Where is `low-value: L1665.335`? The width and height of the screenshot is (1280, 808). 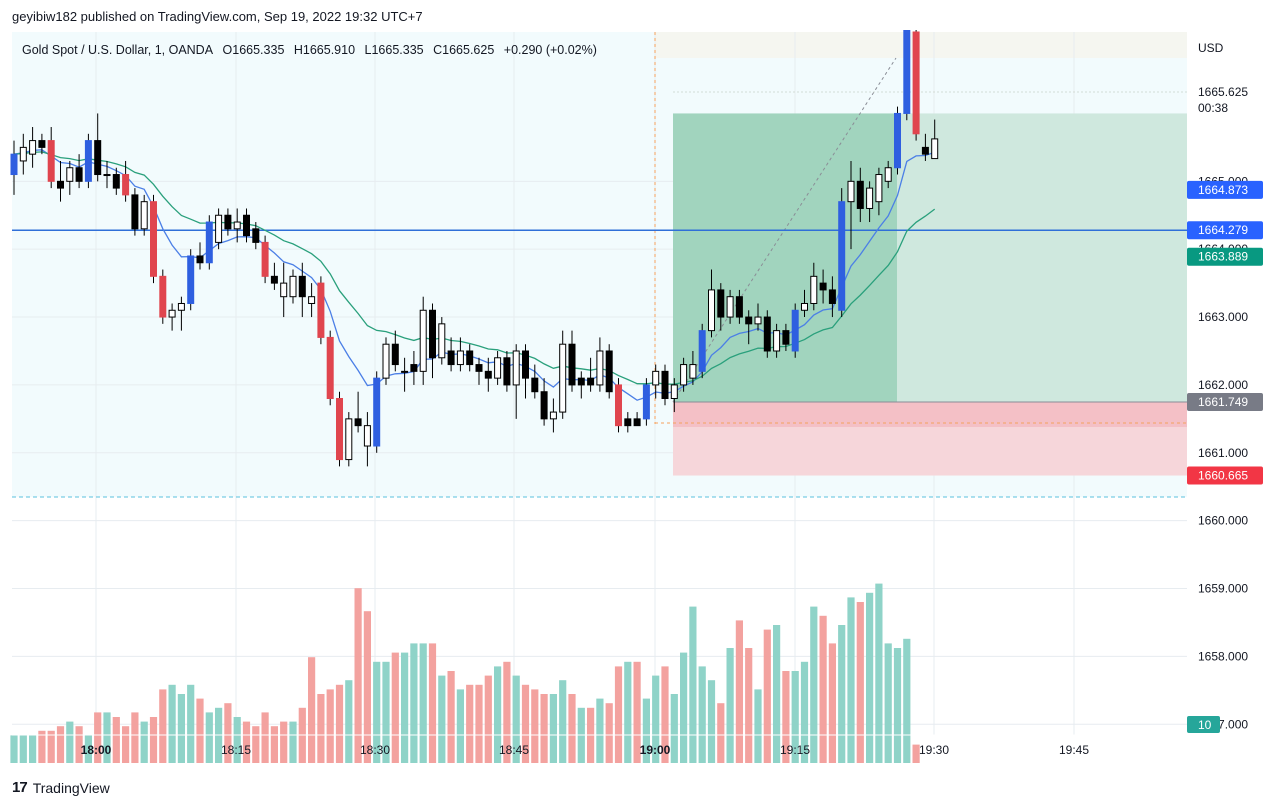
low-value: L1665.335 is located at coordinates (394, 50).